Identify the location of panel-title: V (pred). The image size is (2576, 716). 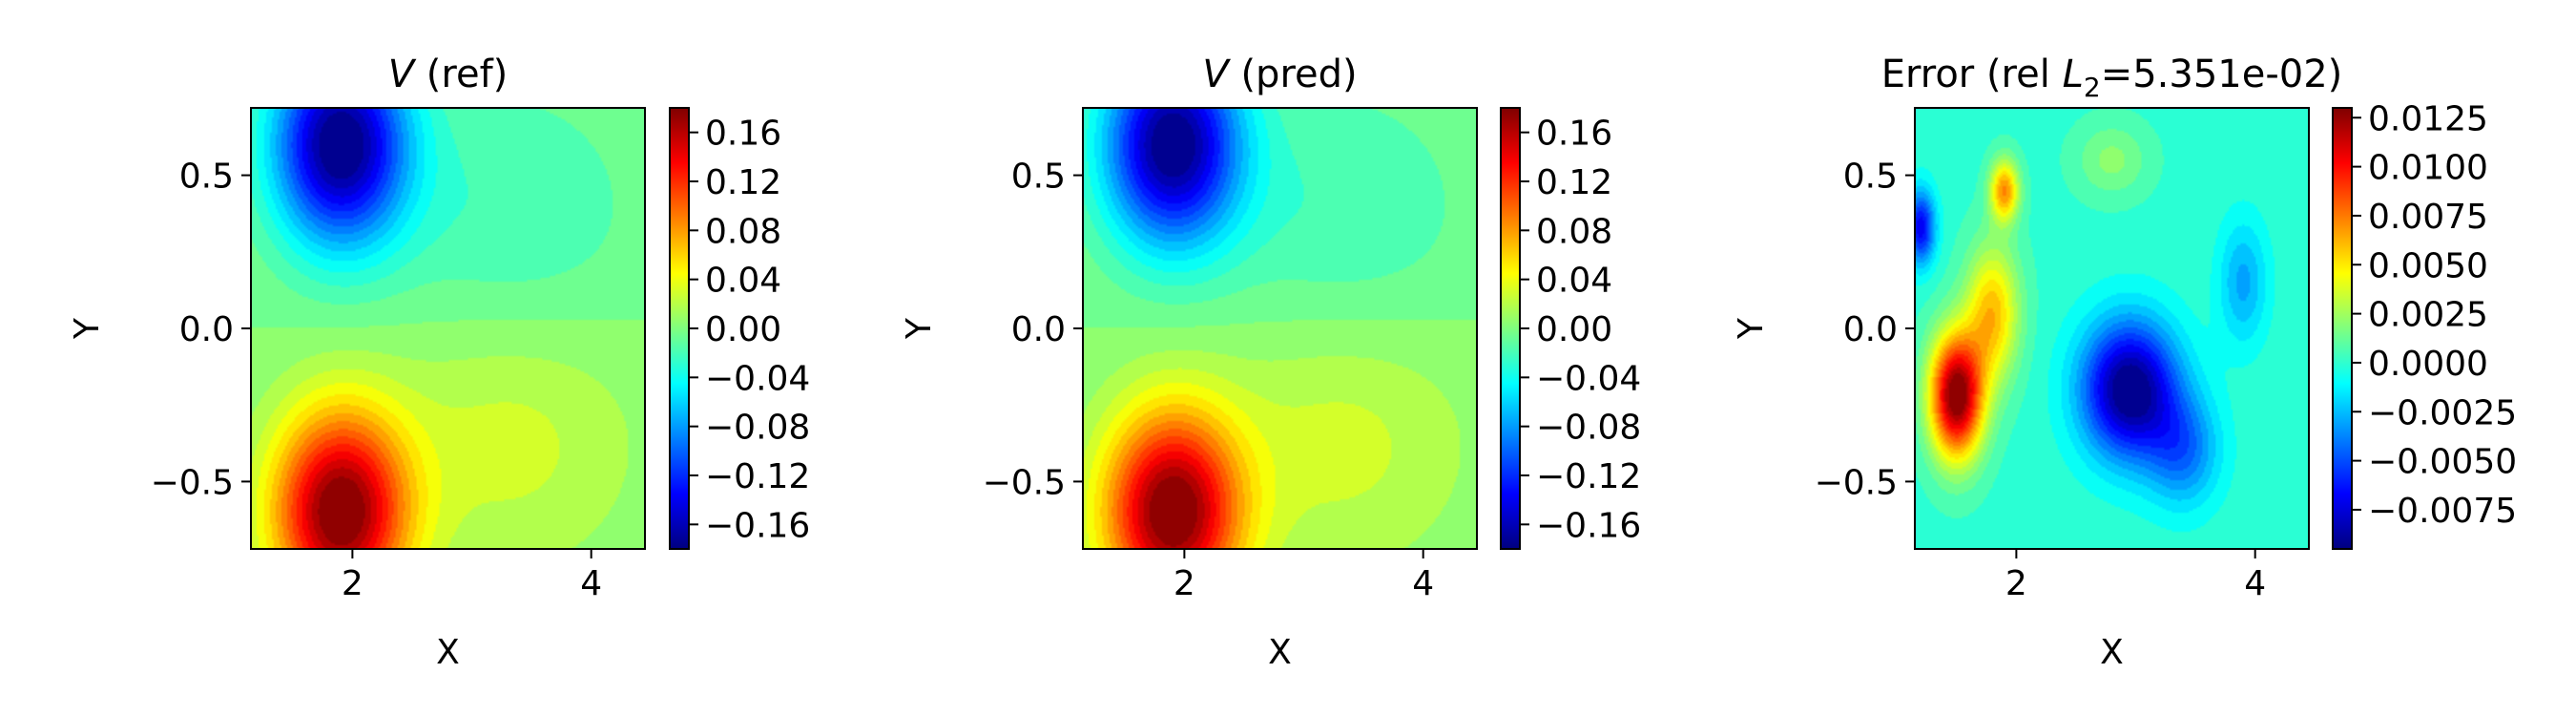
(1279, 74).